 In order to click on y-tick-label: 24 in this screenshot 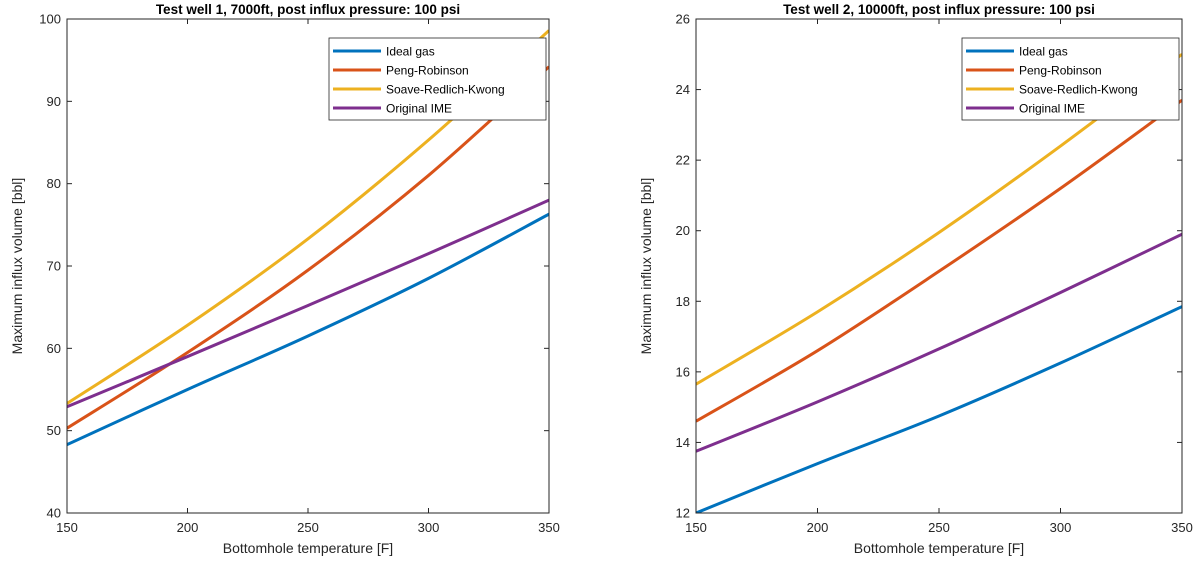, I will do `click(683, 89)`.